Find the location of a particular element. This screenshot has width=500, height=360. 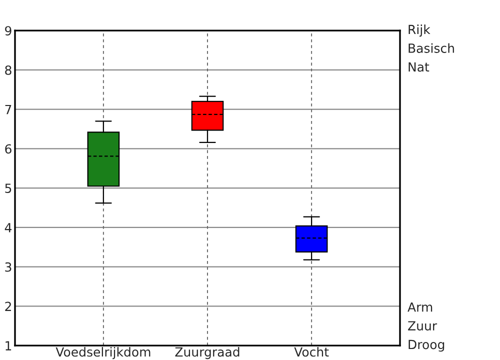

y-tick-label: 7 is located at coordinates (8, 109).